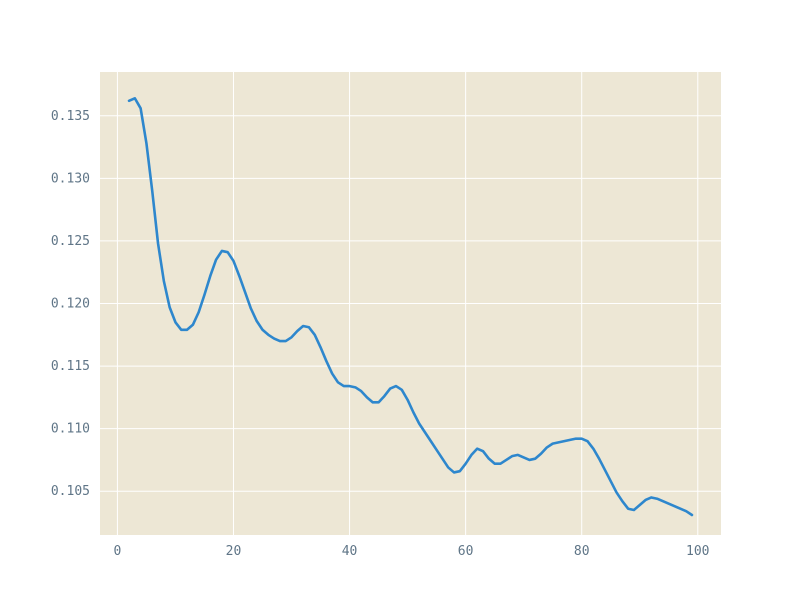 The height and width of the screenshot is (600, 800). What do you see at coordinates (70, 116) in the screenshot?
I see `y-tick-label: 0.135` at bounding box center [70, 116].